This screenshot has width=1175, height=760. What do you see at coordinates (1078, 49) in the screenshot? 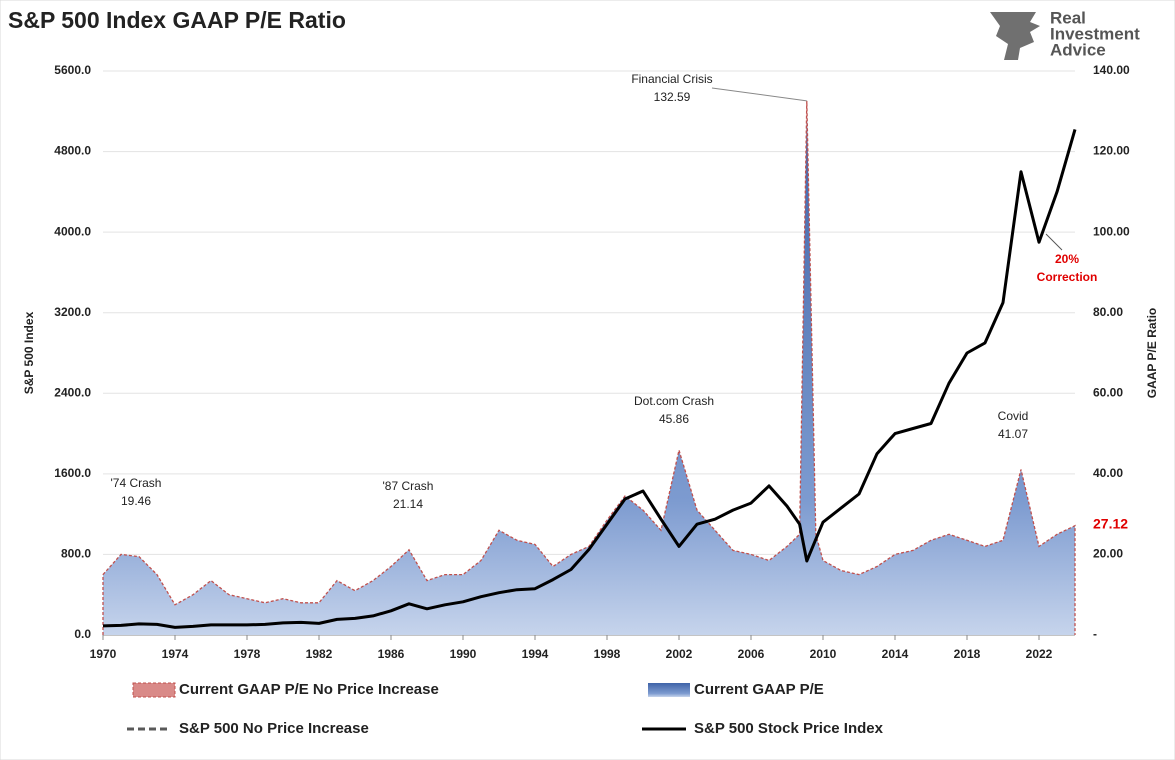
I see `logo-text: Advice` at bounding box center [1078, 49].